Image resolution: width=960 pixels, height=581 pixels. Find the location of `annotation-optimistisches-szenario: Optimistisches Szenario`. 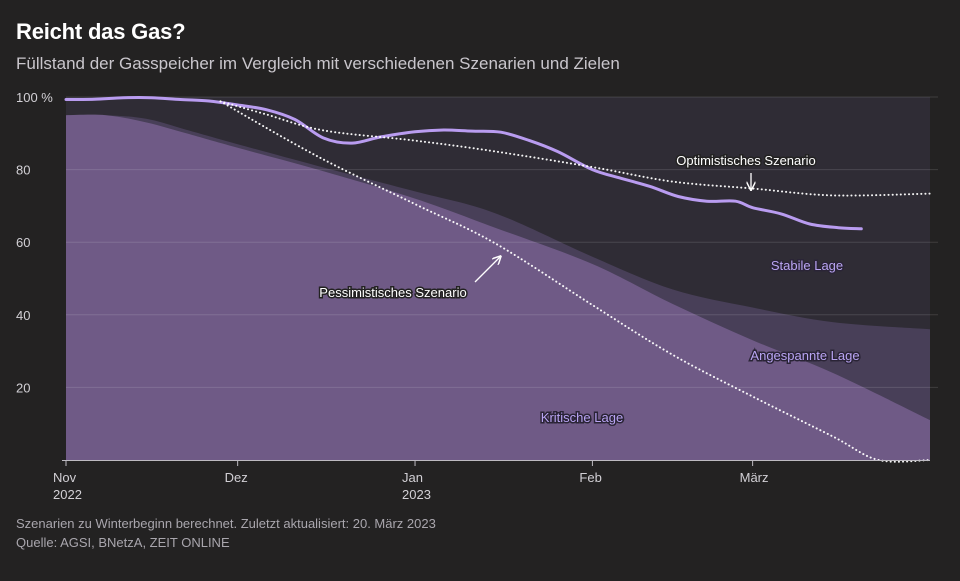

annotation-optimistisches-szenario: Optimistisches Szenario is located at coordinates (745, 160).